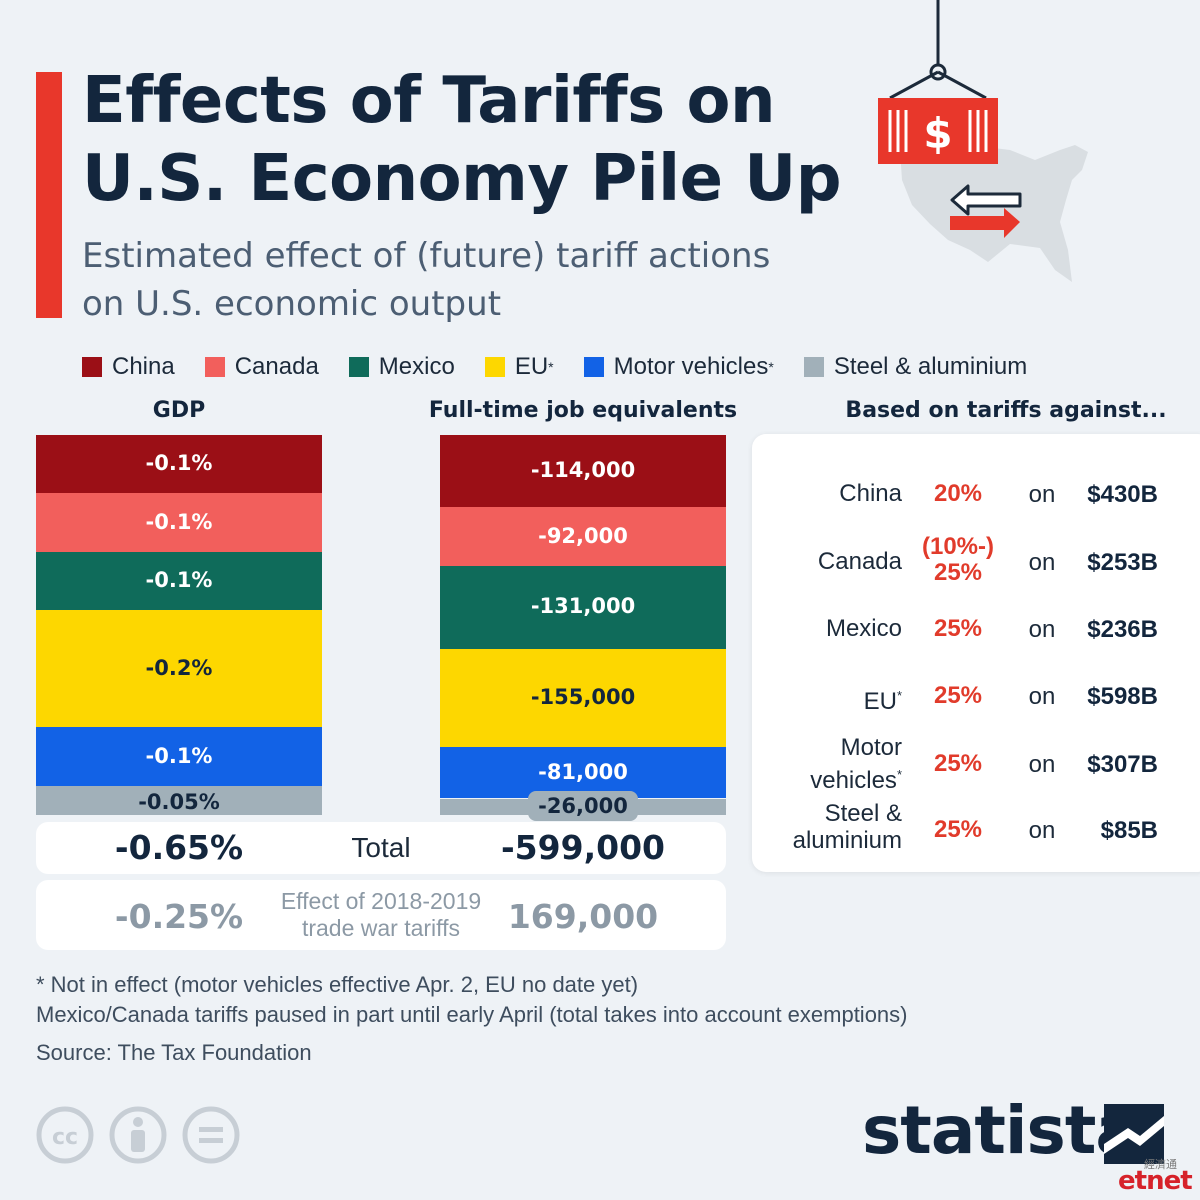 The image size is (1200, 1200). I want to click on license-icons: cc, so click(138, 1135).